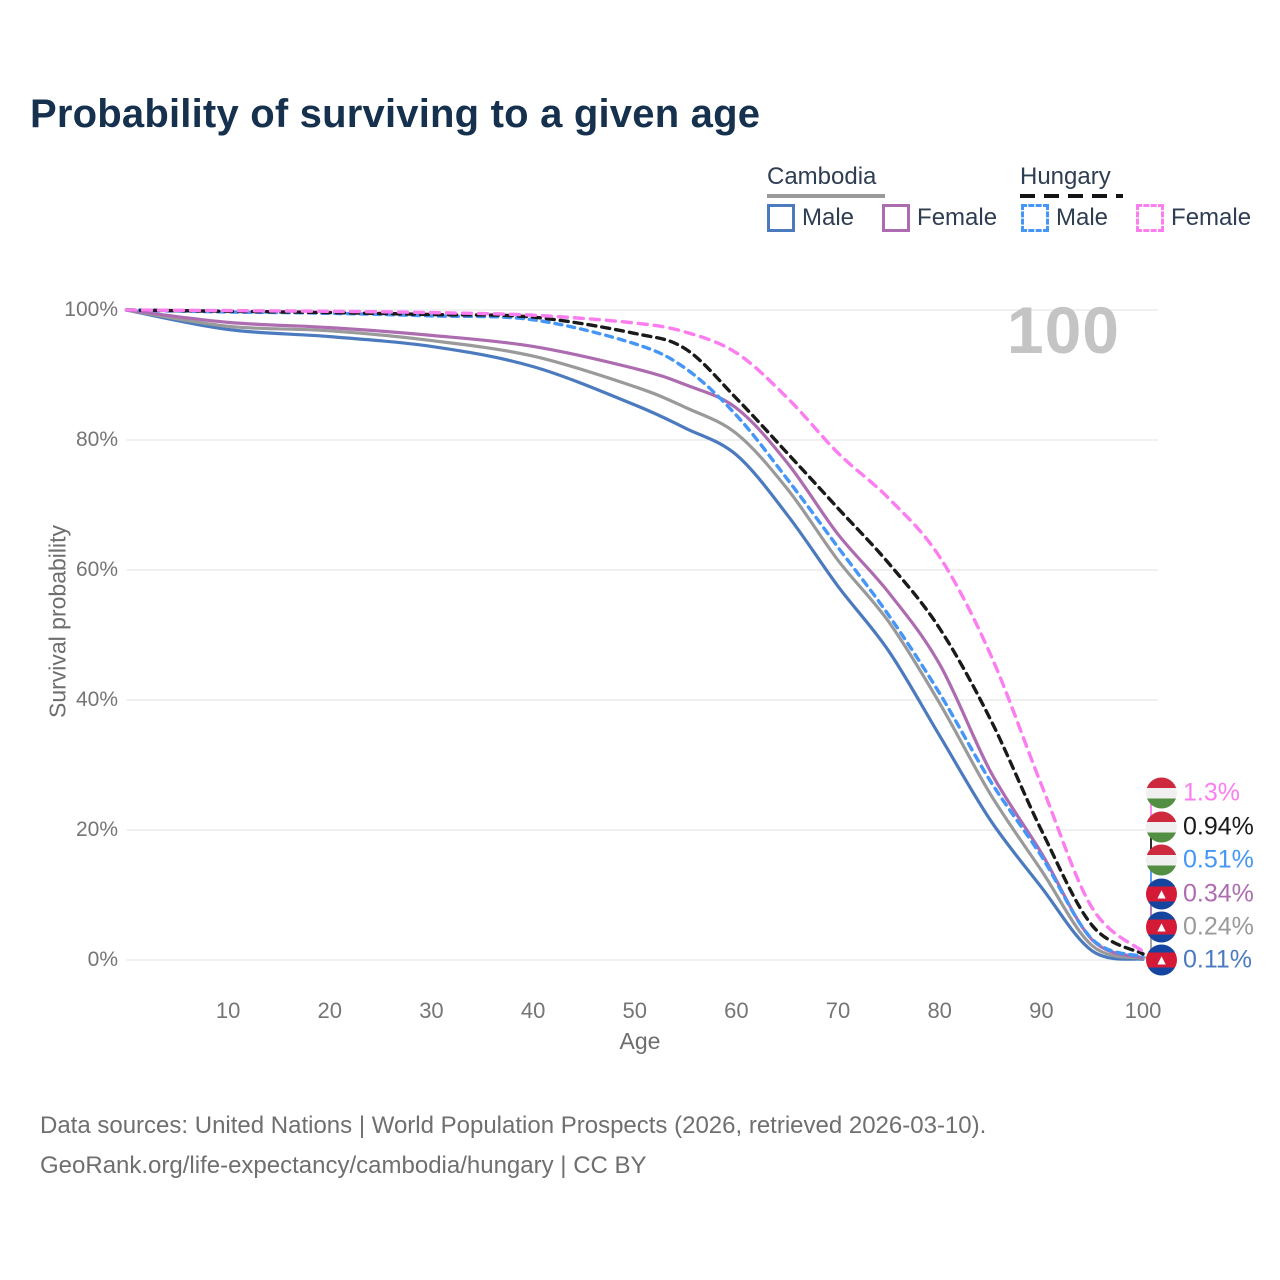 The width and height of the screenshot is (1280, 1280). Describe the element at coordinates (96, 569) in the screenshot. I see `y-tick-label: 60%` at that location.